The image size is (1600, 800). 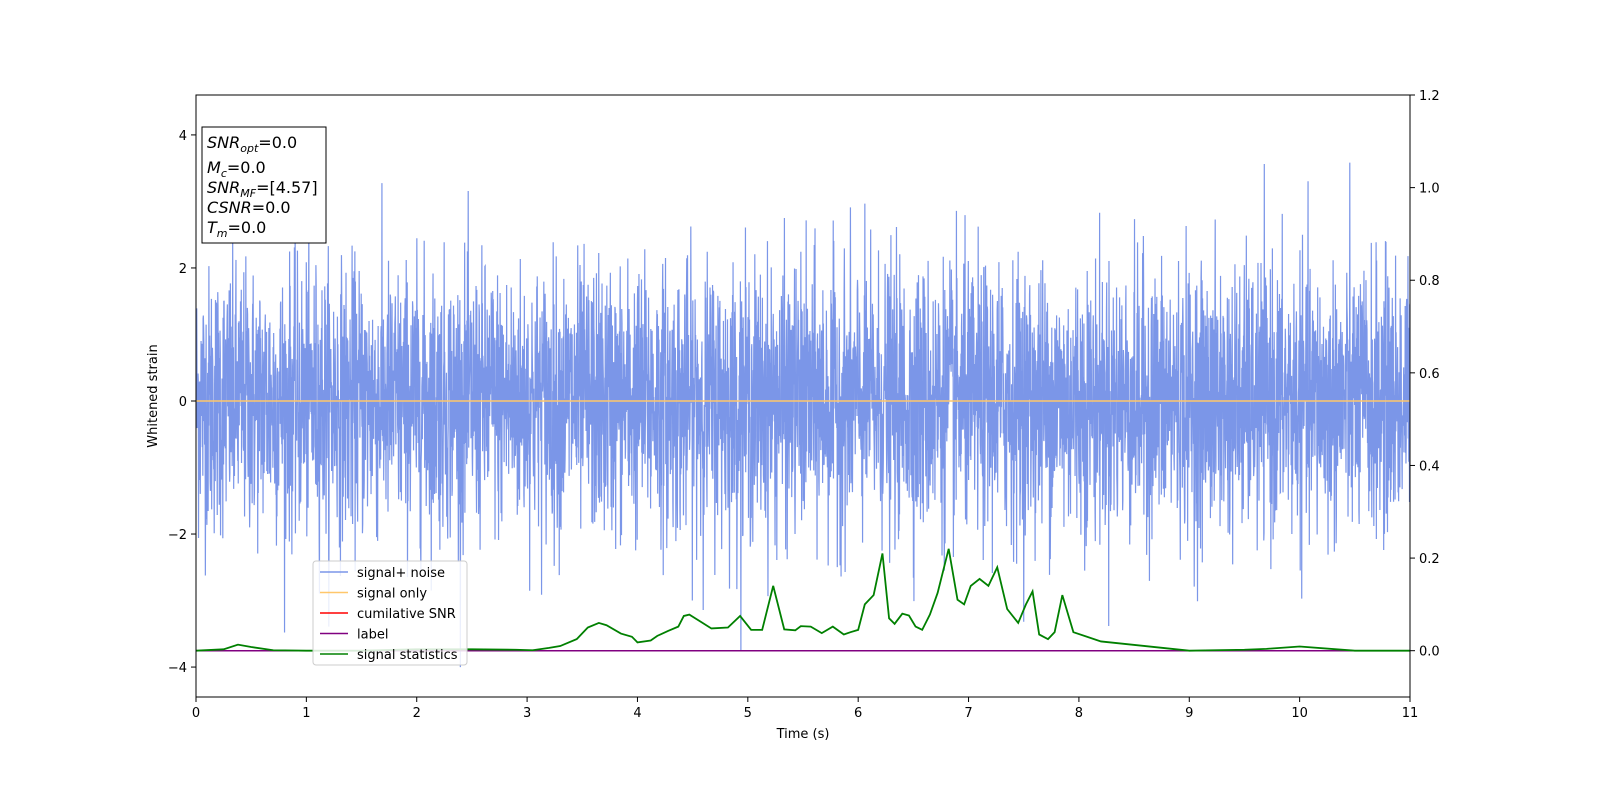 I want to click on y-right-tick-label: 0.2, so click(x=1429, y=559).